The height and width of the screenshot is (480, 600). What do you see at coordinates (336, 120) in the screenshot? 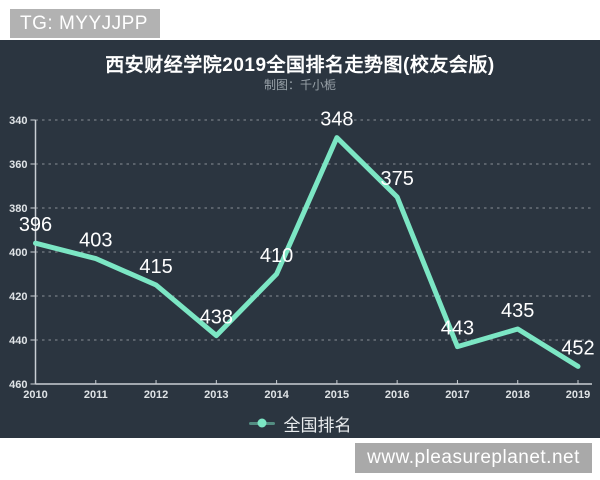
I see `svg-text: 348` at bounding box center [336, 120].